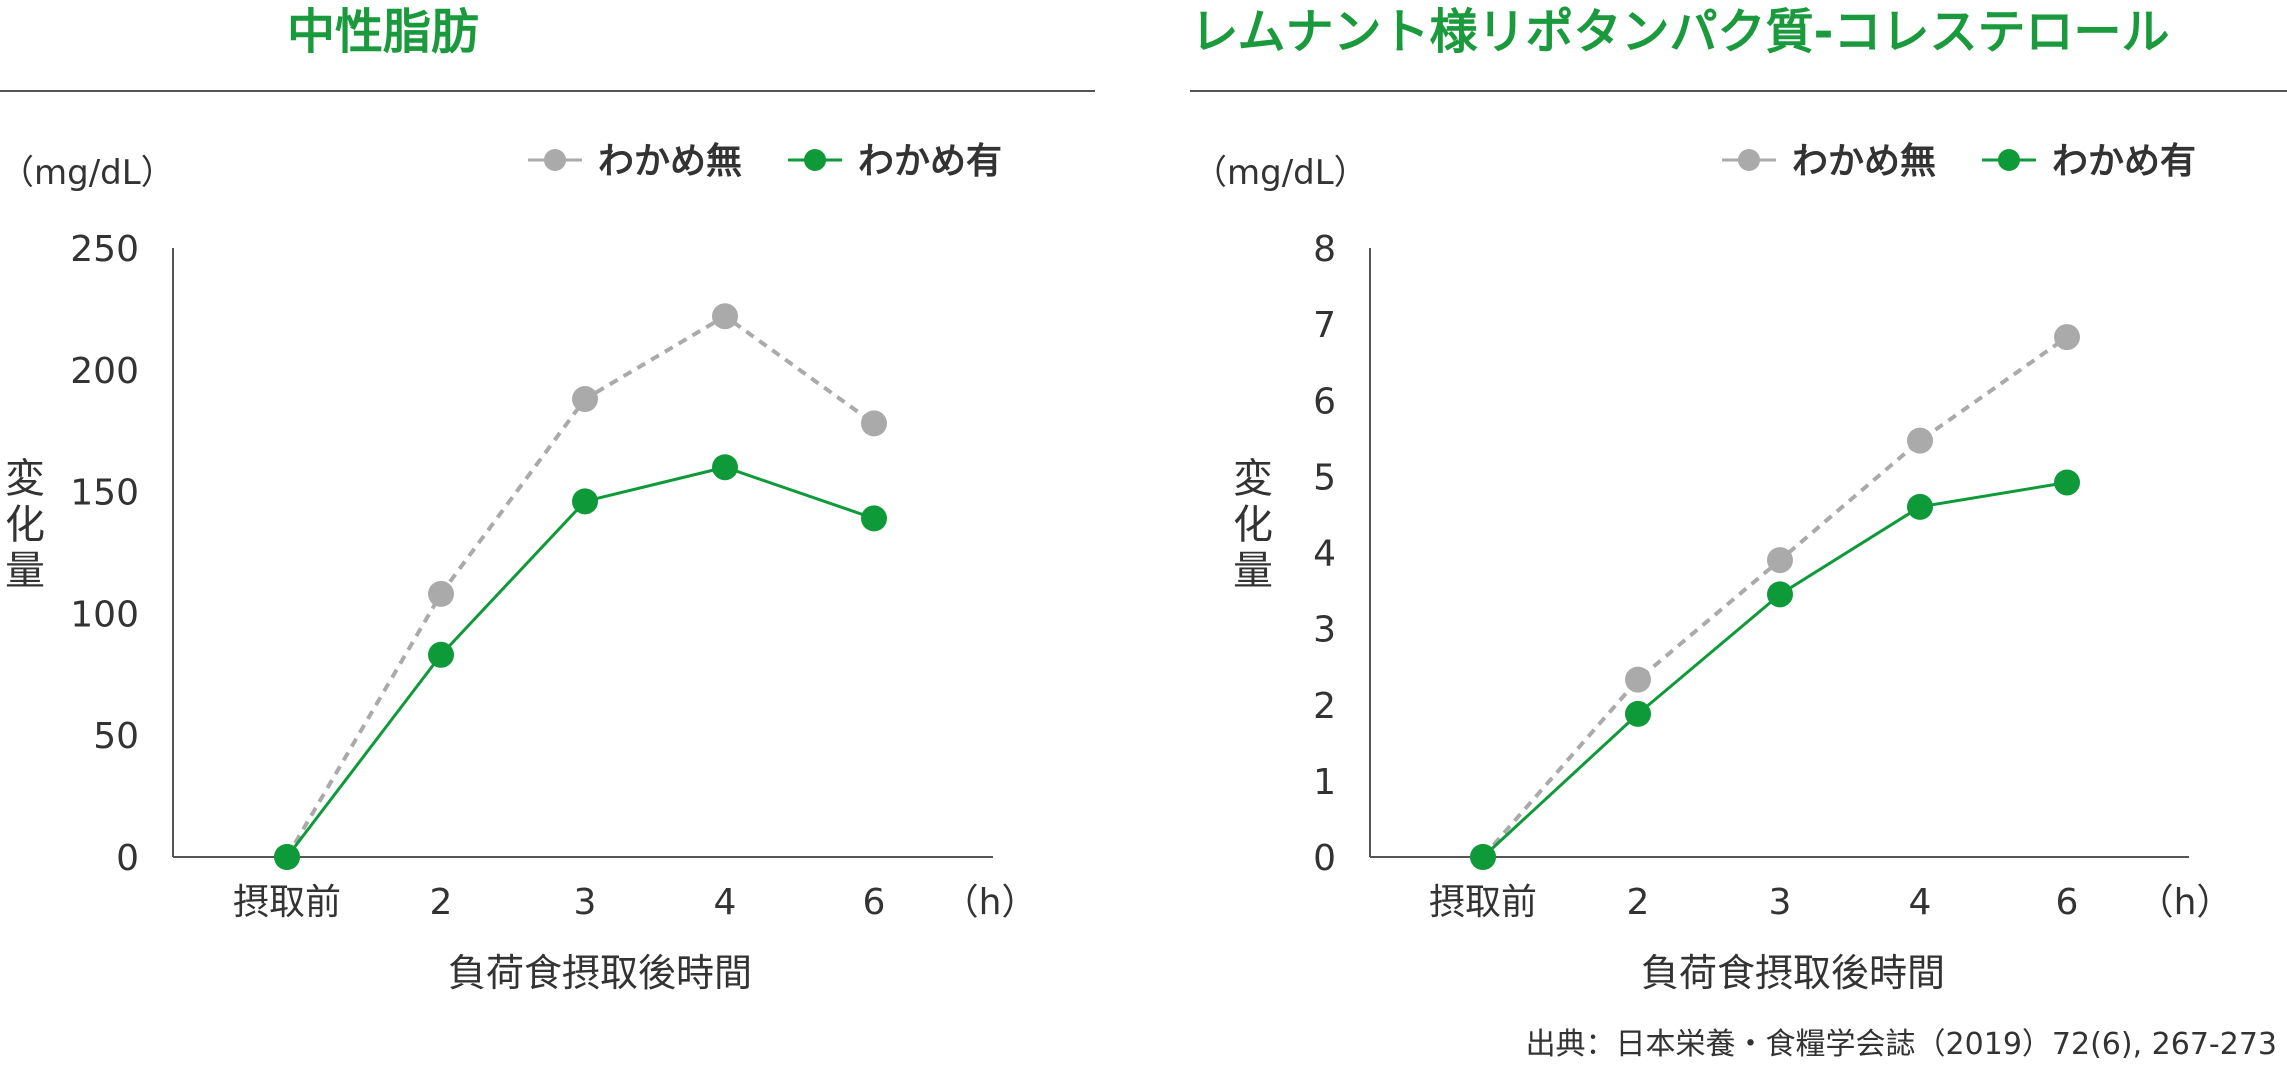 The width and height of the screenshot is (2287, 1073). What do you see at coordinates (104, 371) in the screenshot?
I see `y-tick-label: 200` at bounding box center [104, 371].